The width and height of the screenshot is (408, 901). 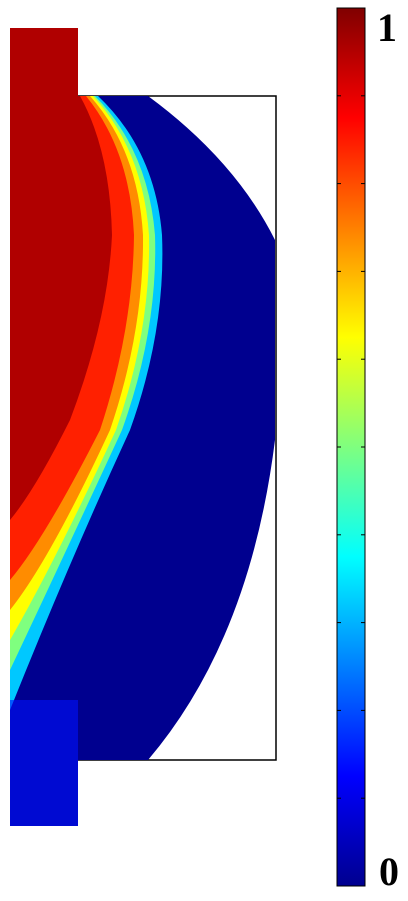 What do you see at coordinates (44, 763) in the screenshot?
I see `field-lower-stub` at bounding box center [44, 763].